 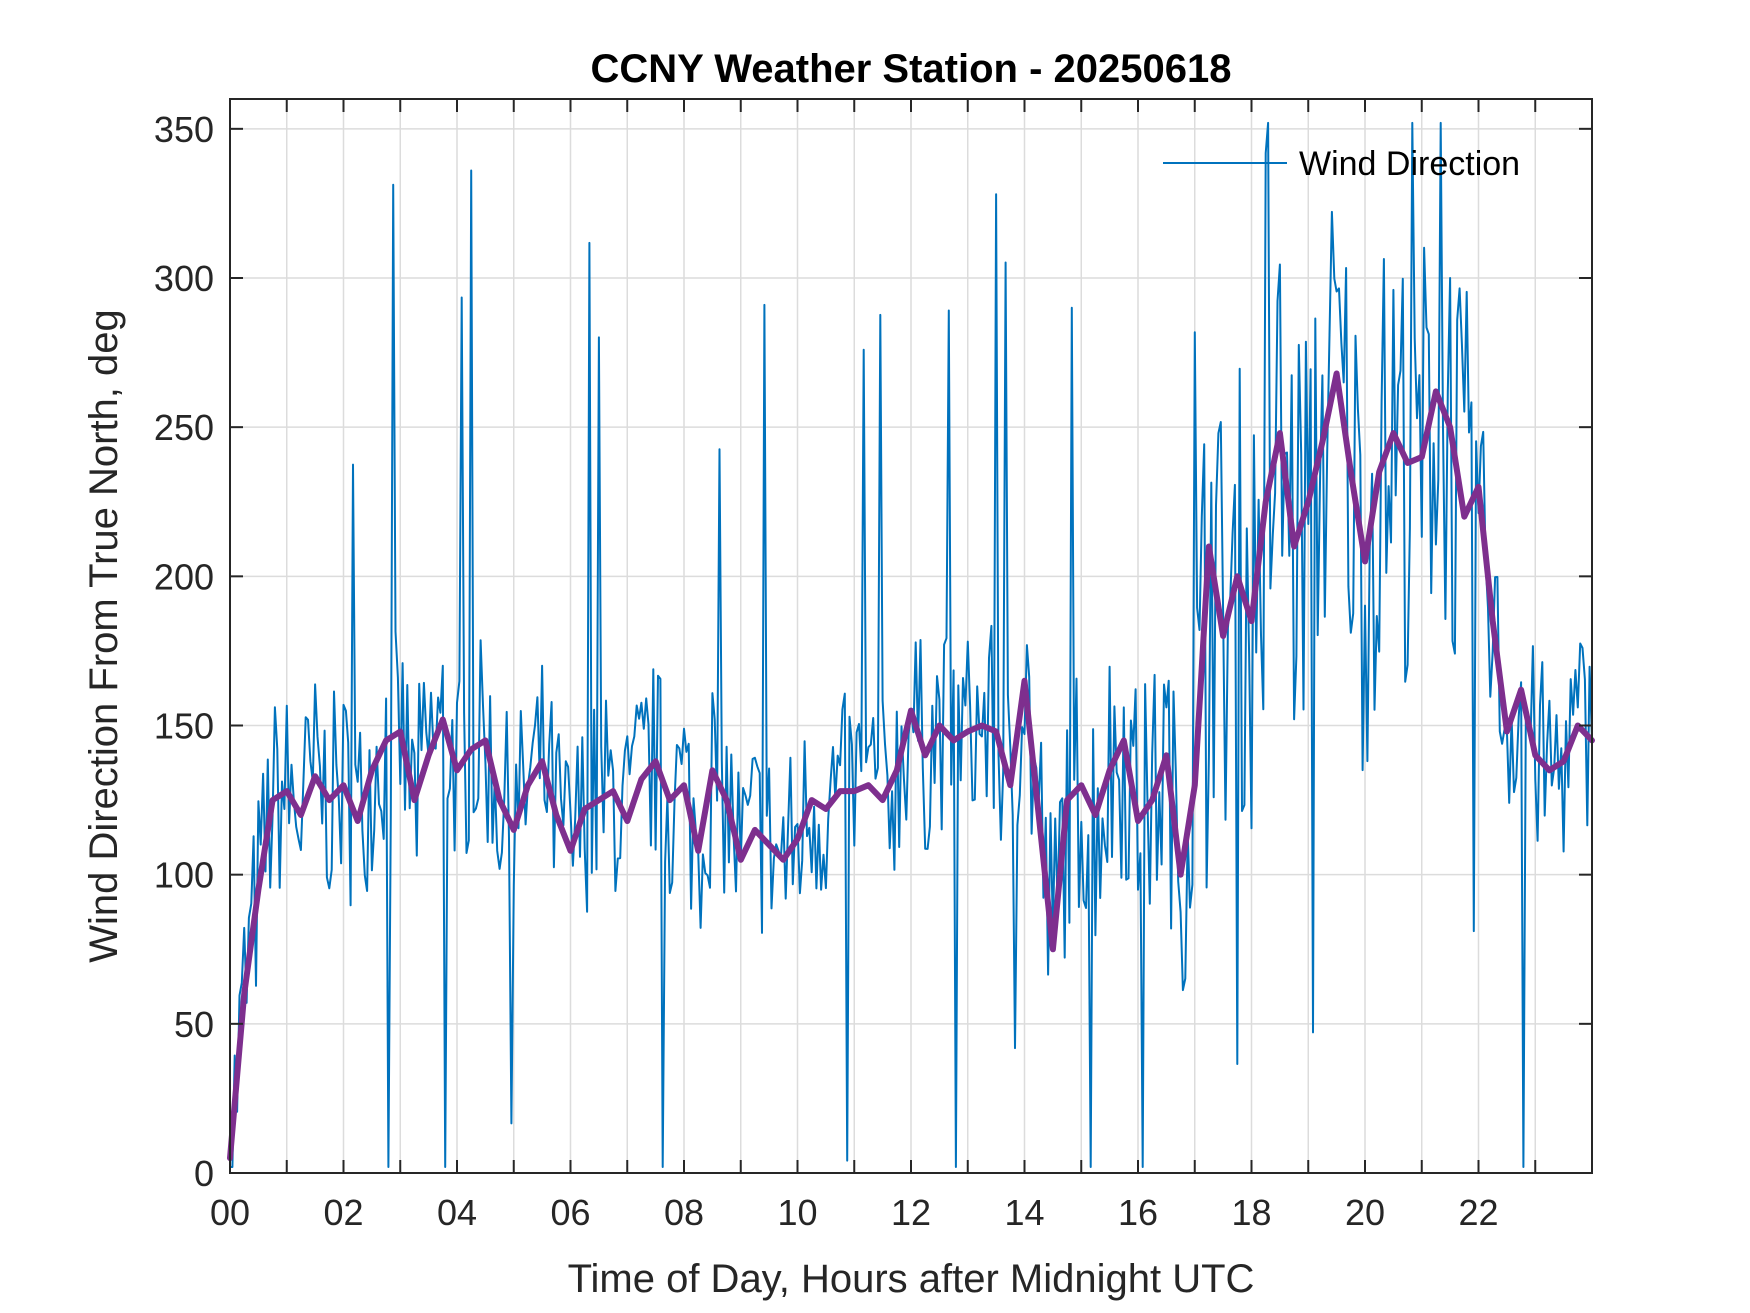 I want to click on x-tick-label: 08, so click(x=684, y=1212).